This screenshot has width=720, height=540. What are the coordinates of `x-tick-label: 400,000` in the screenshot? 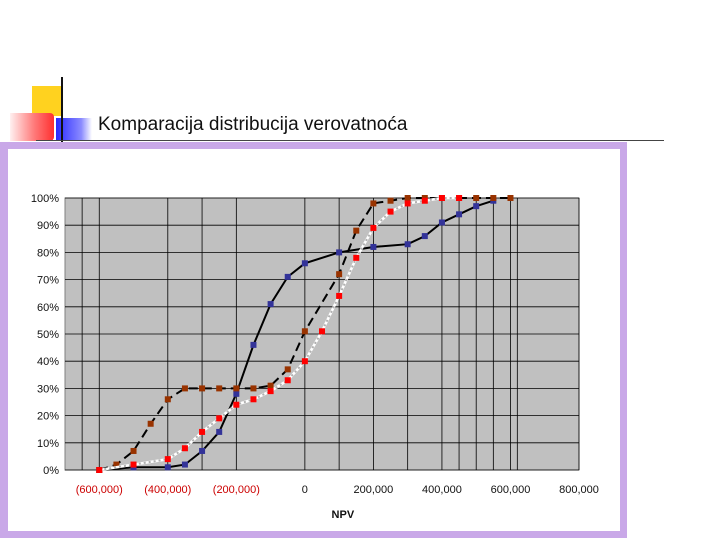 It's located at (442, 490).